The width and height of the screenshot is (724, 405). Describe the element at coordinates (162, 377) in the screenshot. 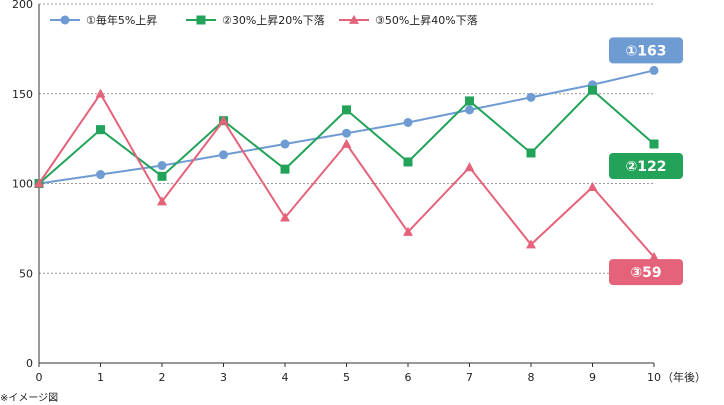

I see `x-tick-label: 2` at that location.